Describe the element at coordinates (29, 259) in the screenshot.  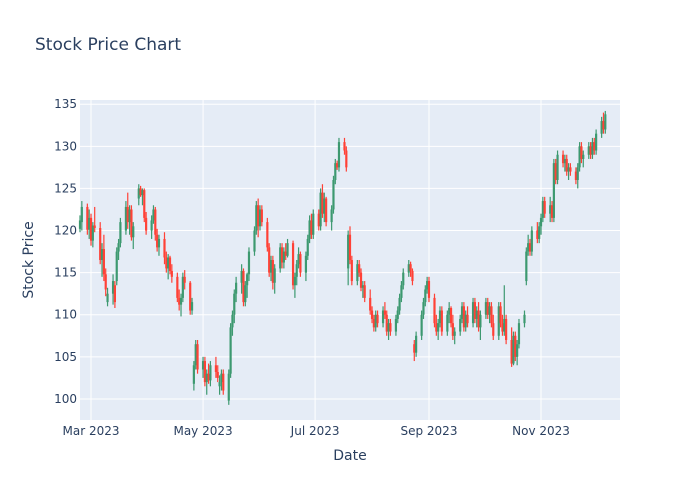
I see `y-axis-title: Stock Price` at that location.